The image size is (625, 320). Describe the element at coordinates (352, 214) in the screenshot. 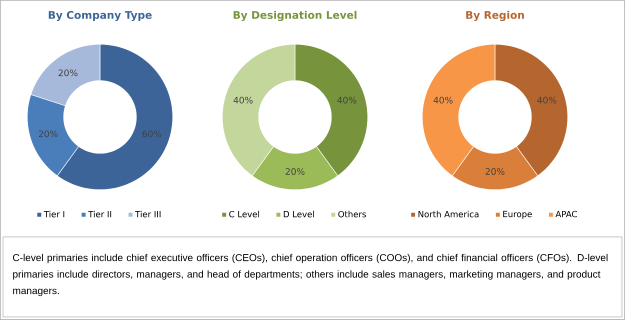

I see `legend-label: Others` at that location.